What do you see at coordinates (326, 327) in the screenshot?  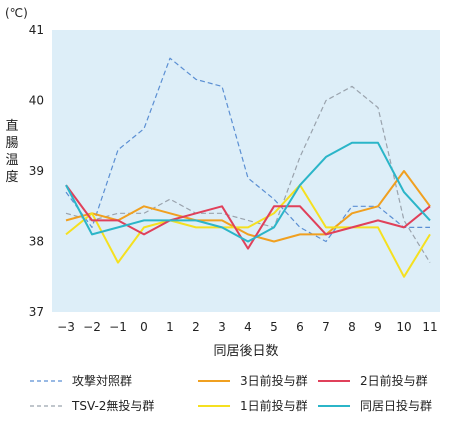 I see `x-tick-label: 7` at bounding box center [326, 327].